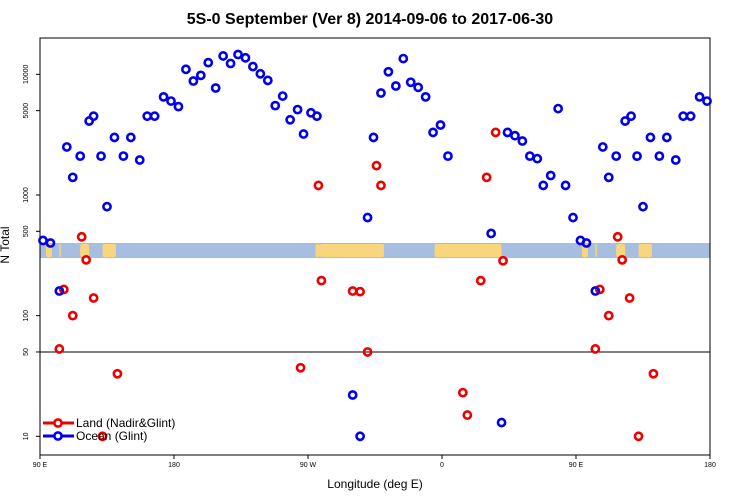 The height and width of the screenshot is (500, 750). What do you see at coordinates (26, 195) in the screenshot?
I see `y-tick-label-4: 1000` at bounding box center [26, 195].